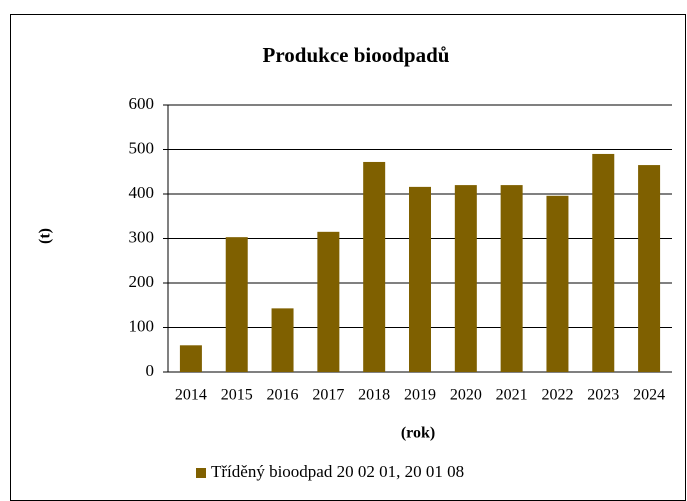 Image resolution: width=687 pixels, height=501 pixels. I want to click on x-tick-label: 2023, so click(603, 395).